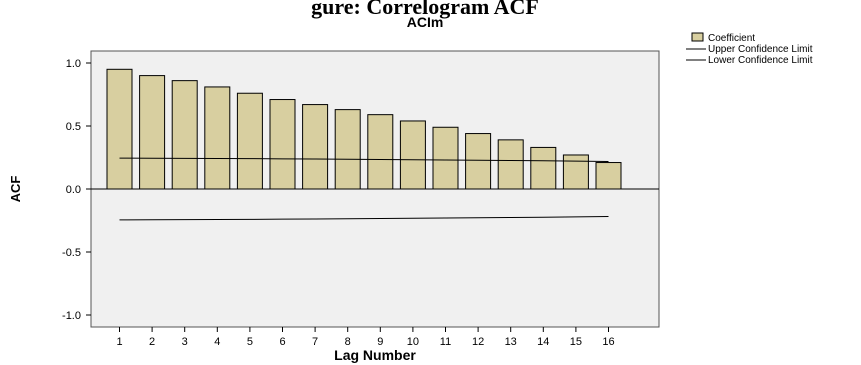  I want to click on legend-label-upper: Upper Confidence Limit, so click(760, 49).